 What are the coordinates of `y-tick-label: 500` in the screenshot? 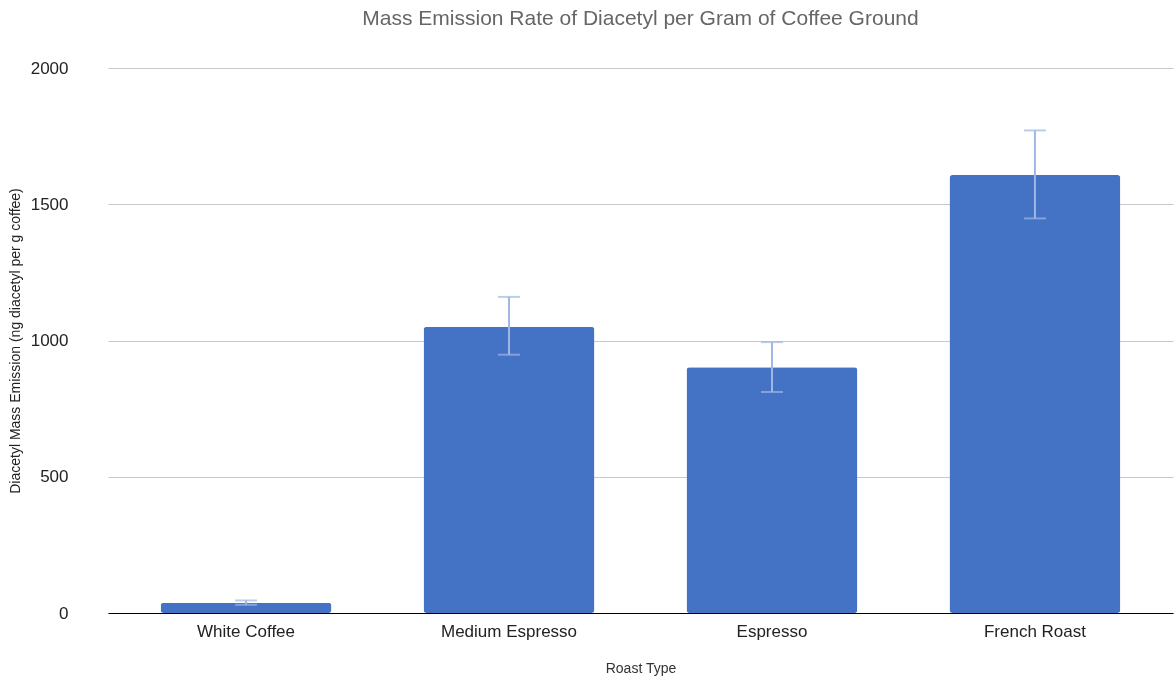 It's located at (54, 477).